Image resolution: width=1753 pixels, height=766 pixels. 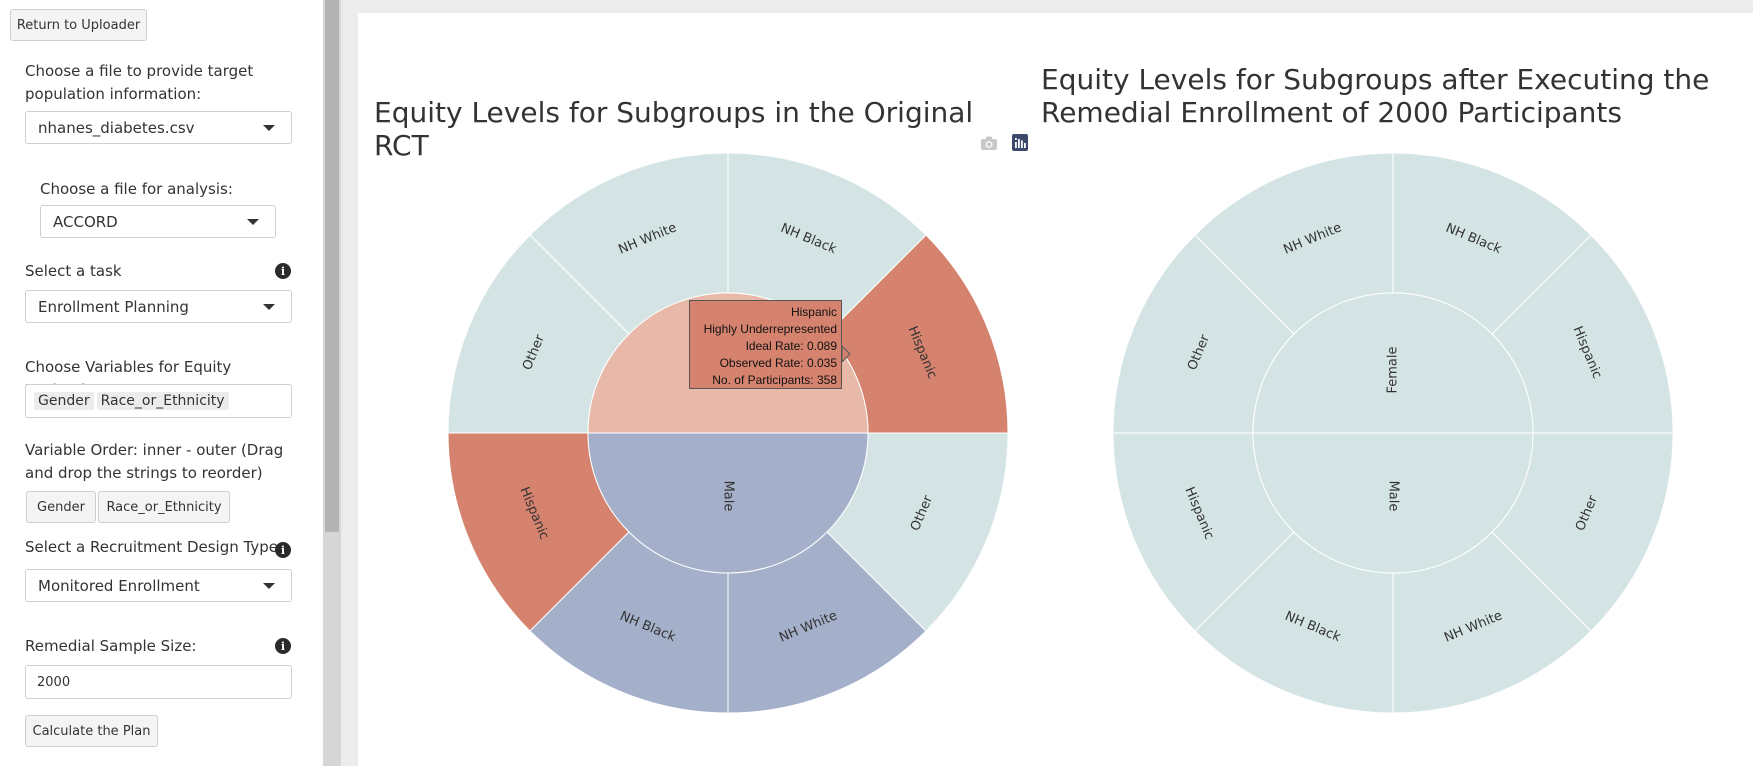 I want to click on task-value: Enrollment Planning, so click(x=113, y=306).